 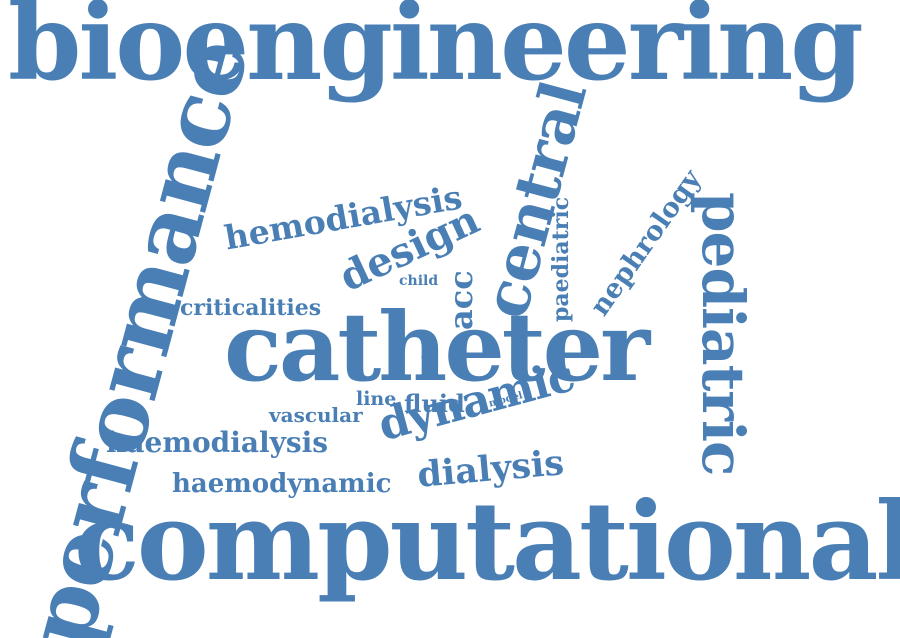 What do you see at coordinates (561, 259) in the screenshot?
I see `word-paediatric: paediatric` at bounding box center [561, 259].